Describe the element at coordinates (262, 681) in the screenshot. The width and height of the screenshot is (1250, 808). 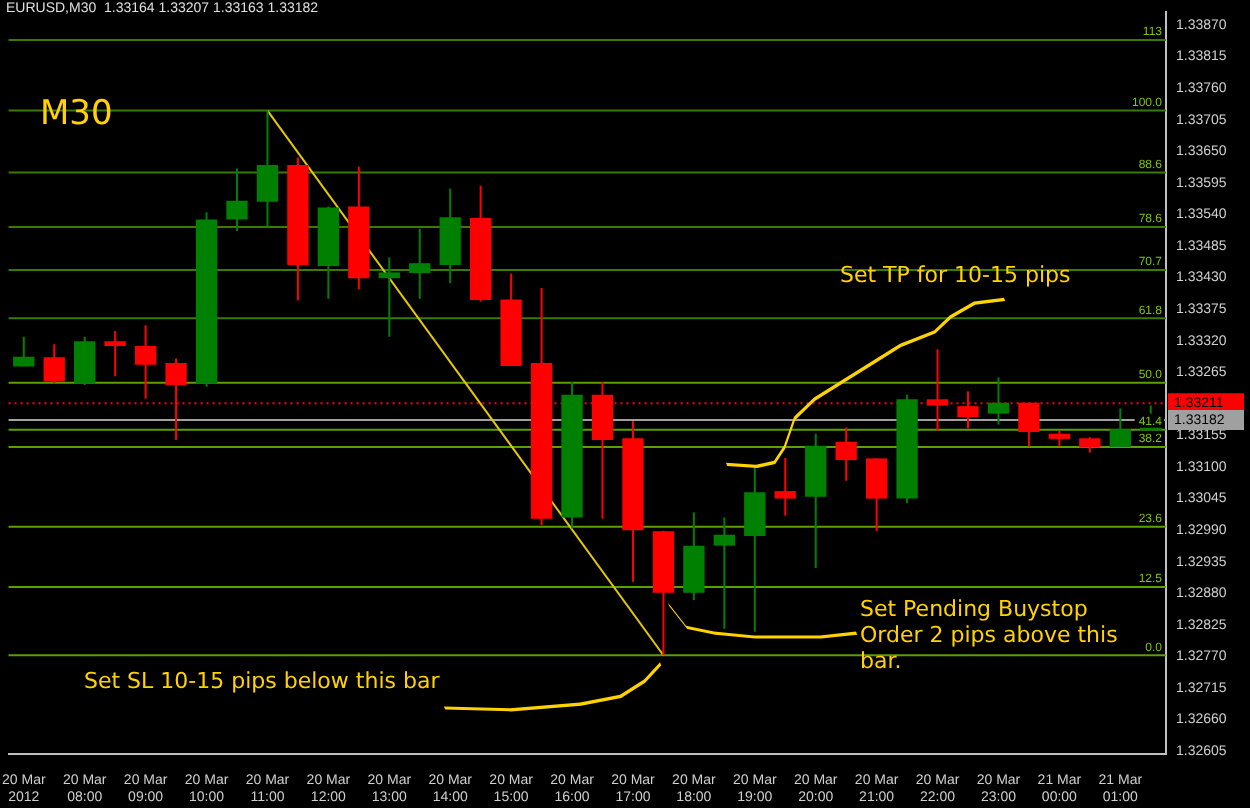
I see `annotation: Set SL 10-15 pips below this bar` at that location.